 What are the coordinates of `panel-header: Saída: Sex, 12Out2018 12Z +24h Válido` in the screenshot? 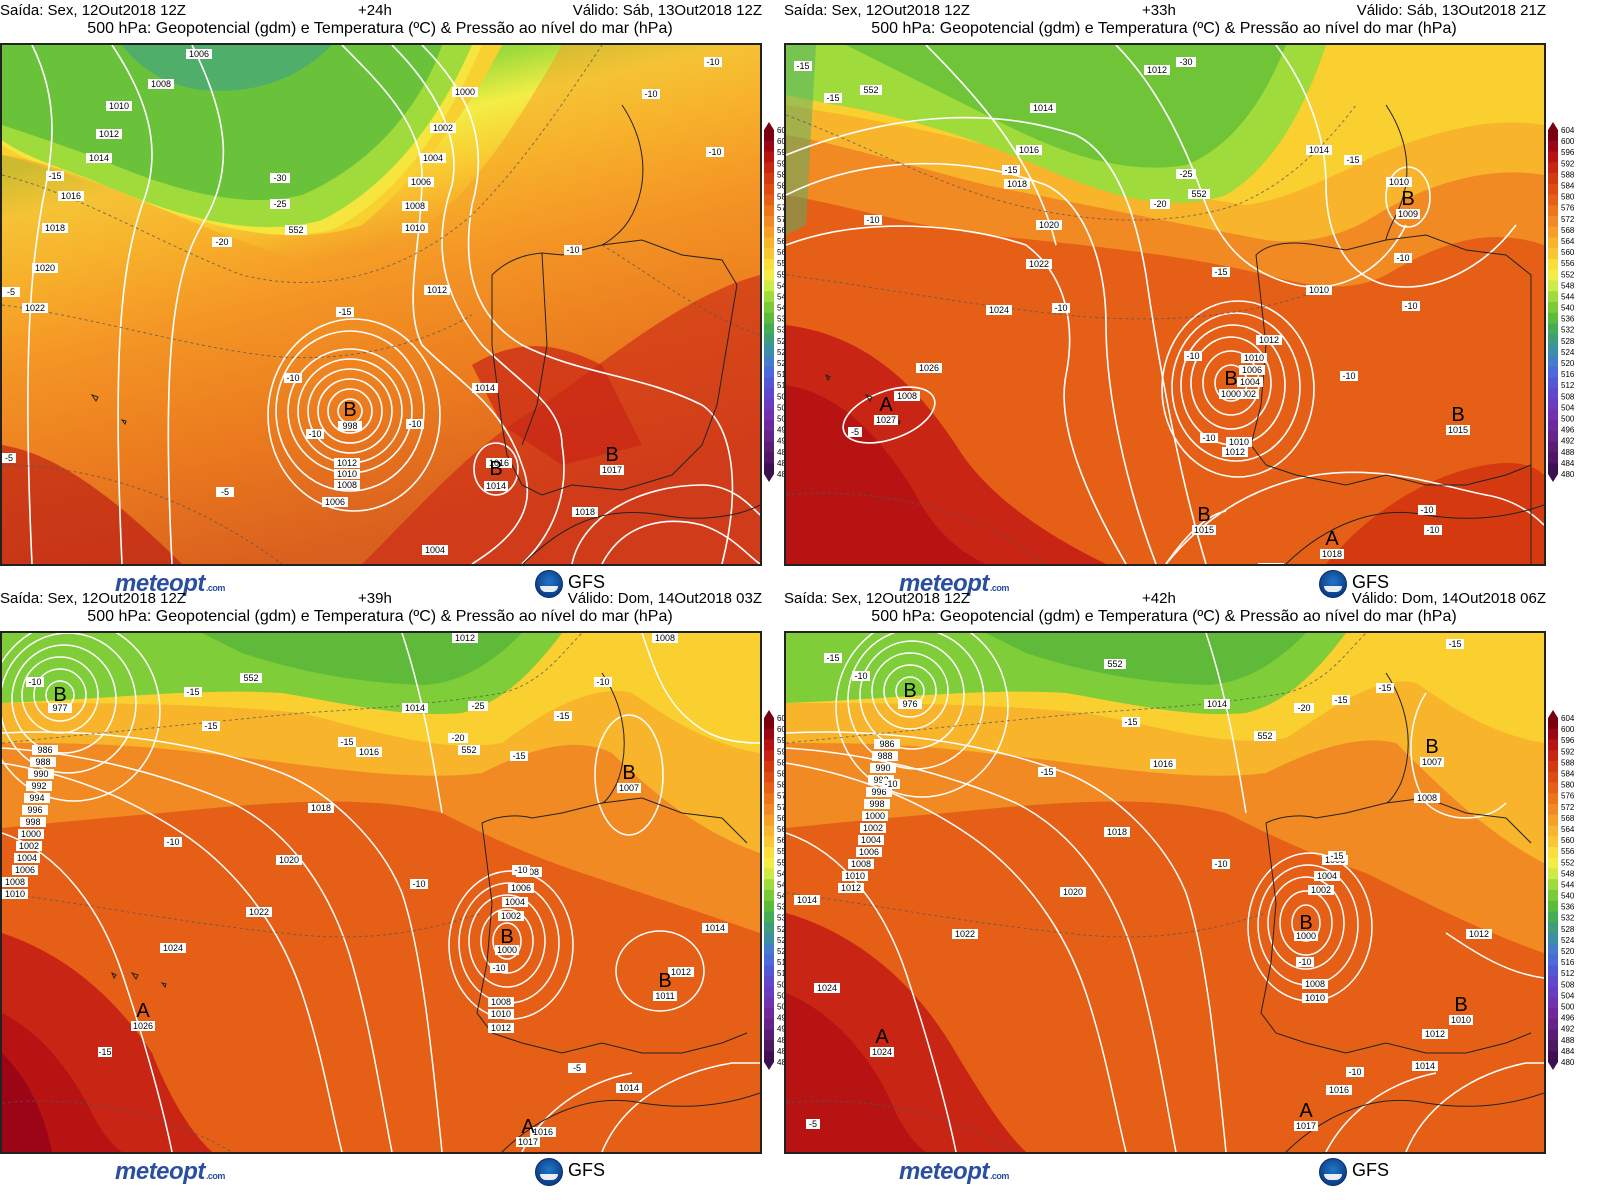 It's located at (395, 22).